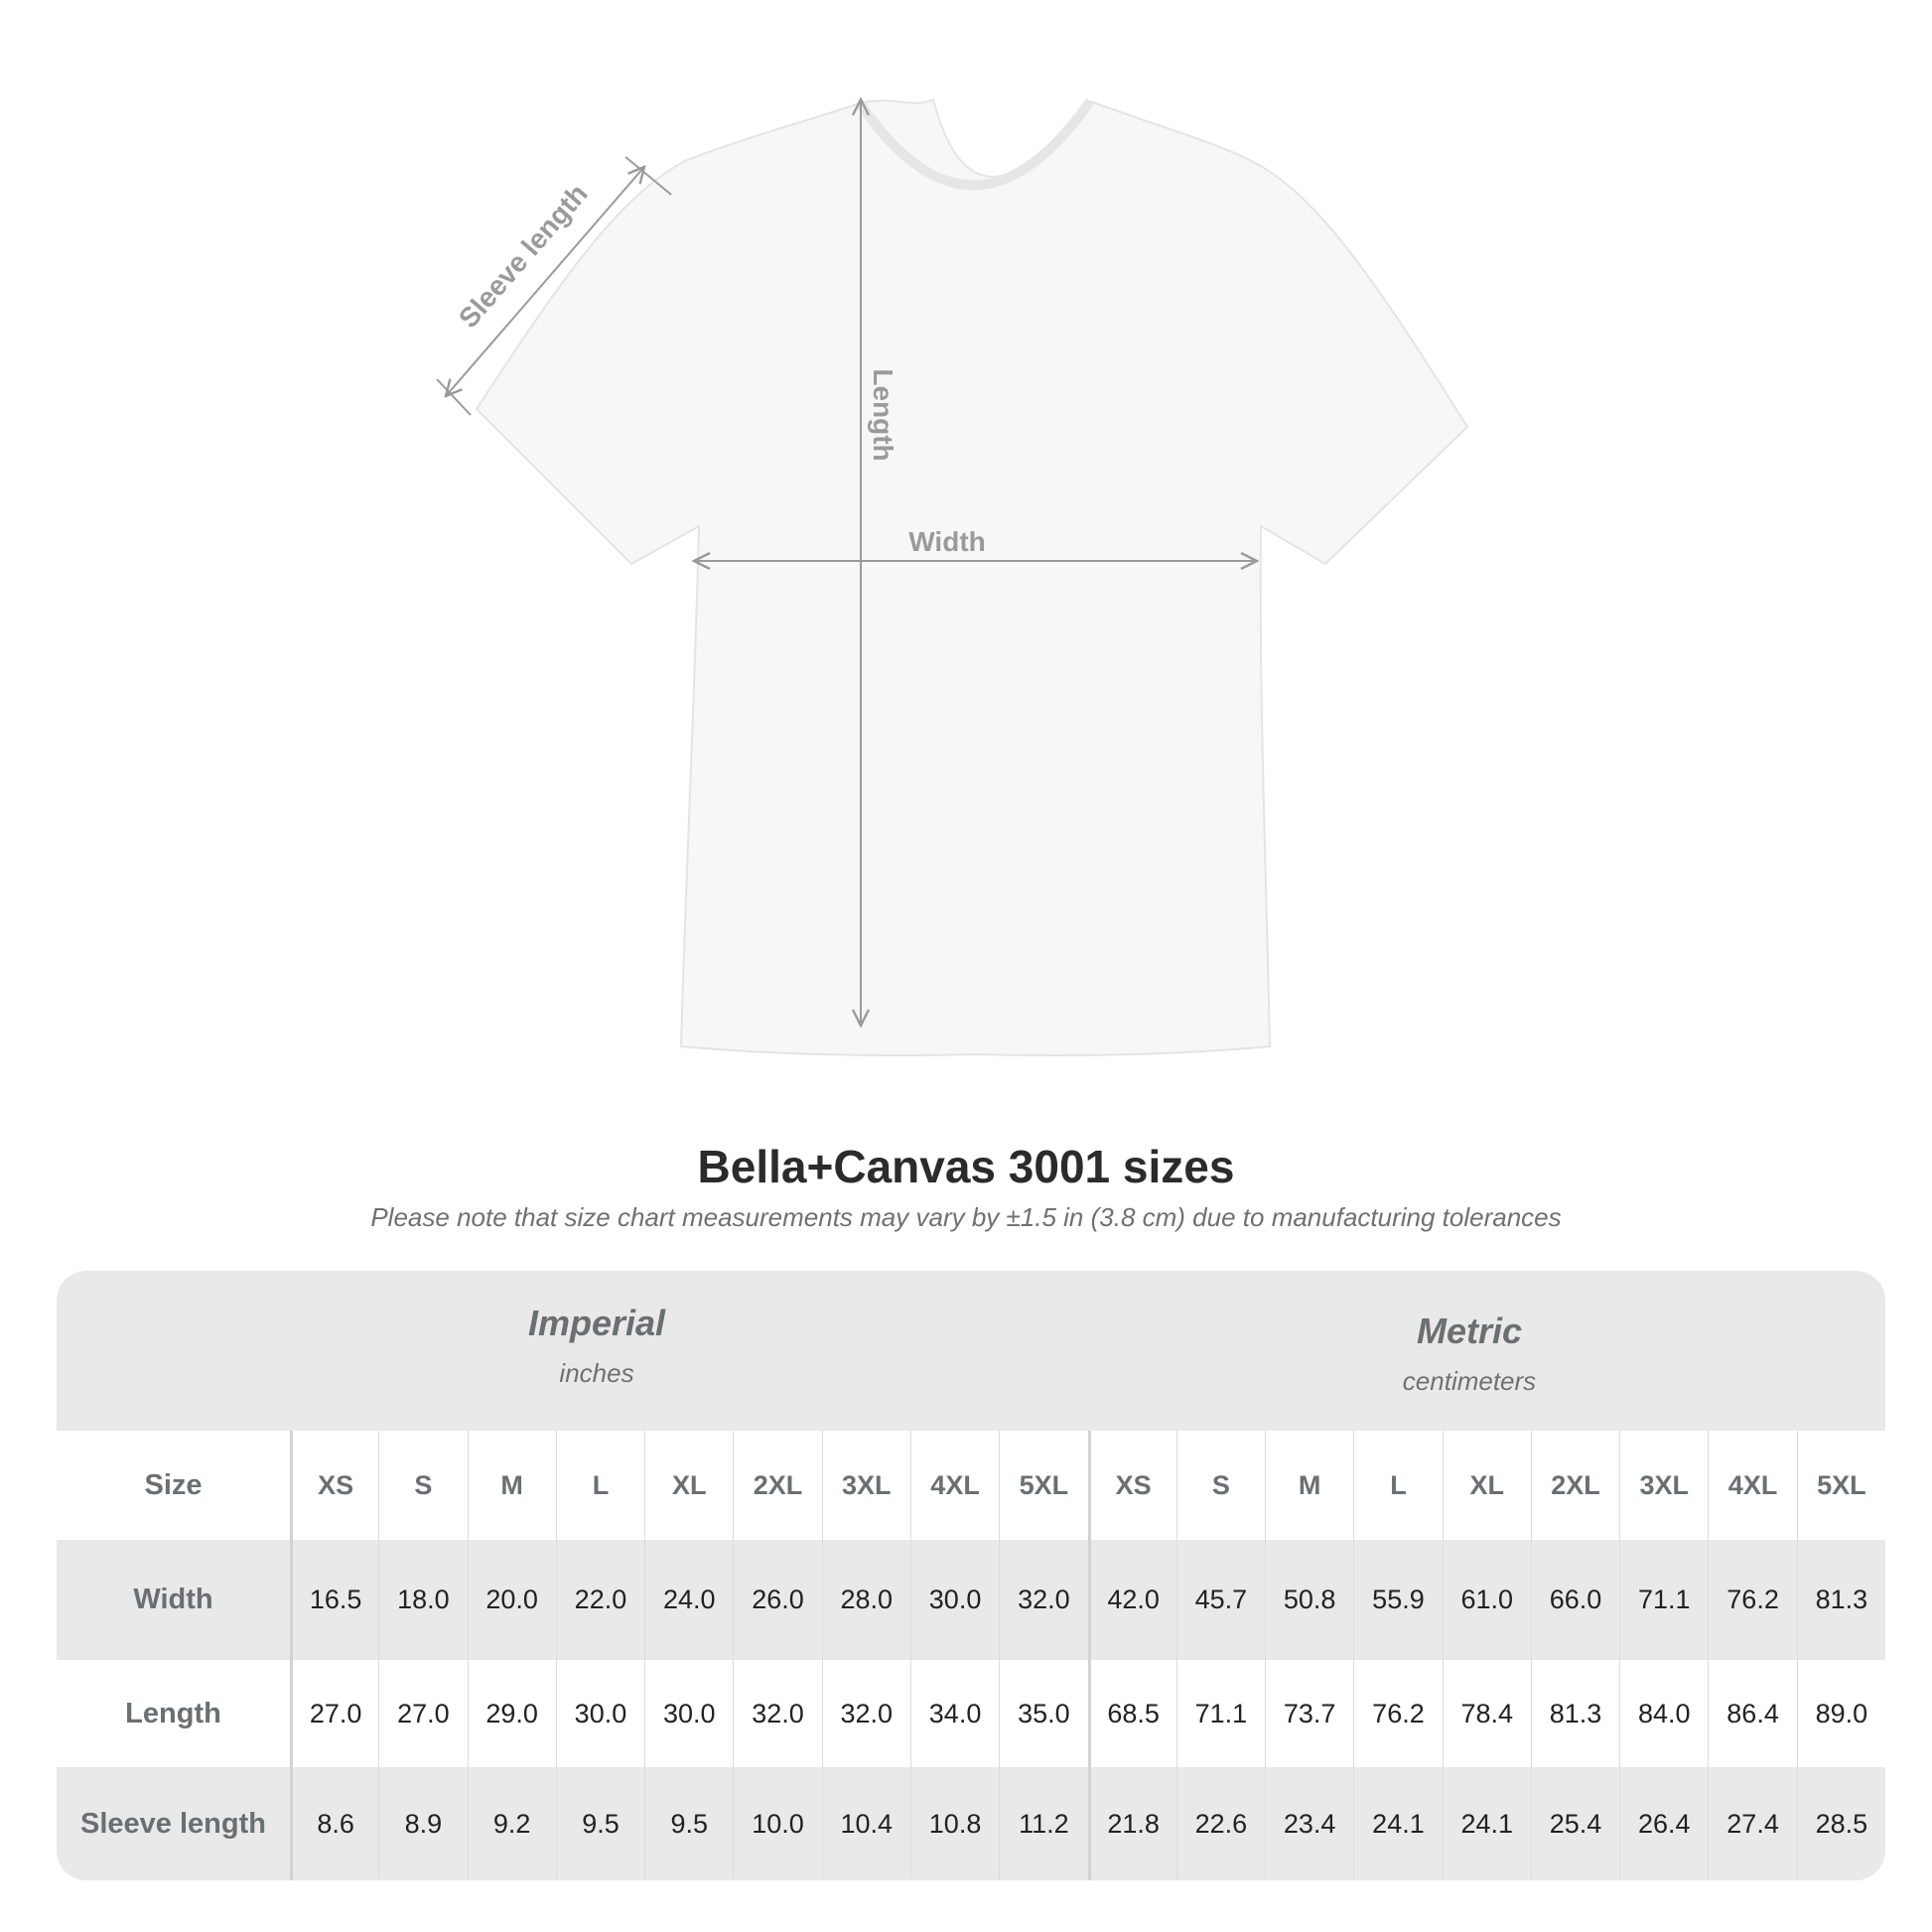  Describe the element at coordinates (1575, 1823) in the screenshot. I see `metric-value-cell: 25.4` at that location.